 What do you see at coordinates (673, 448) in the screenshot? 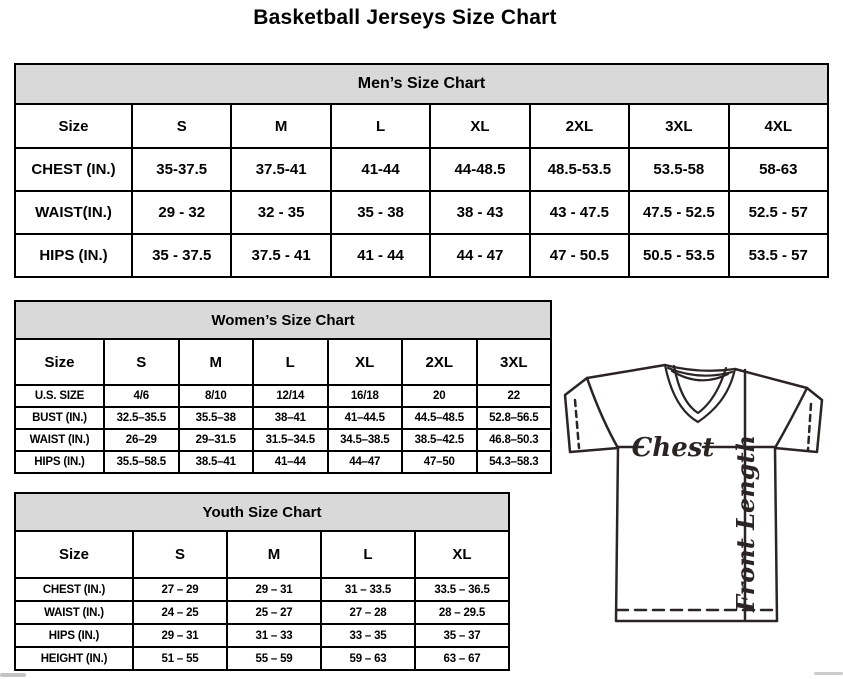
I see `chest-label: Chest` at bounding box center [673, 448].